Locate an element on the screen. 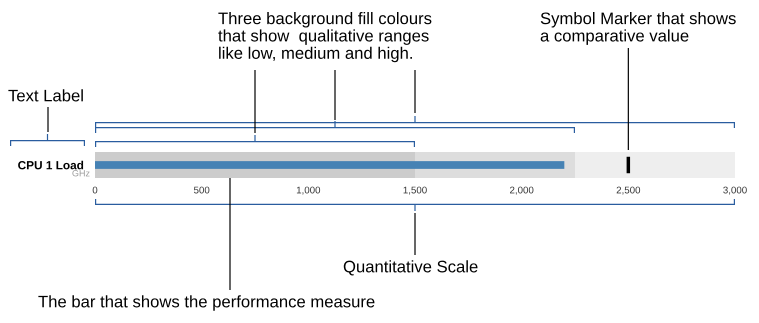 The width and height of the screenshot is (759, 323). x-tick-label: 500 is located at coordinates (202, 190).